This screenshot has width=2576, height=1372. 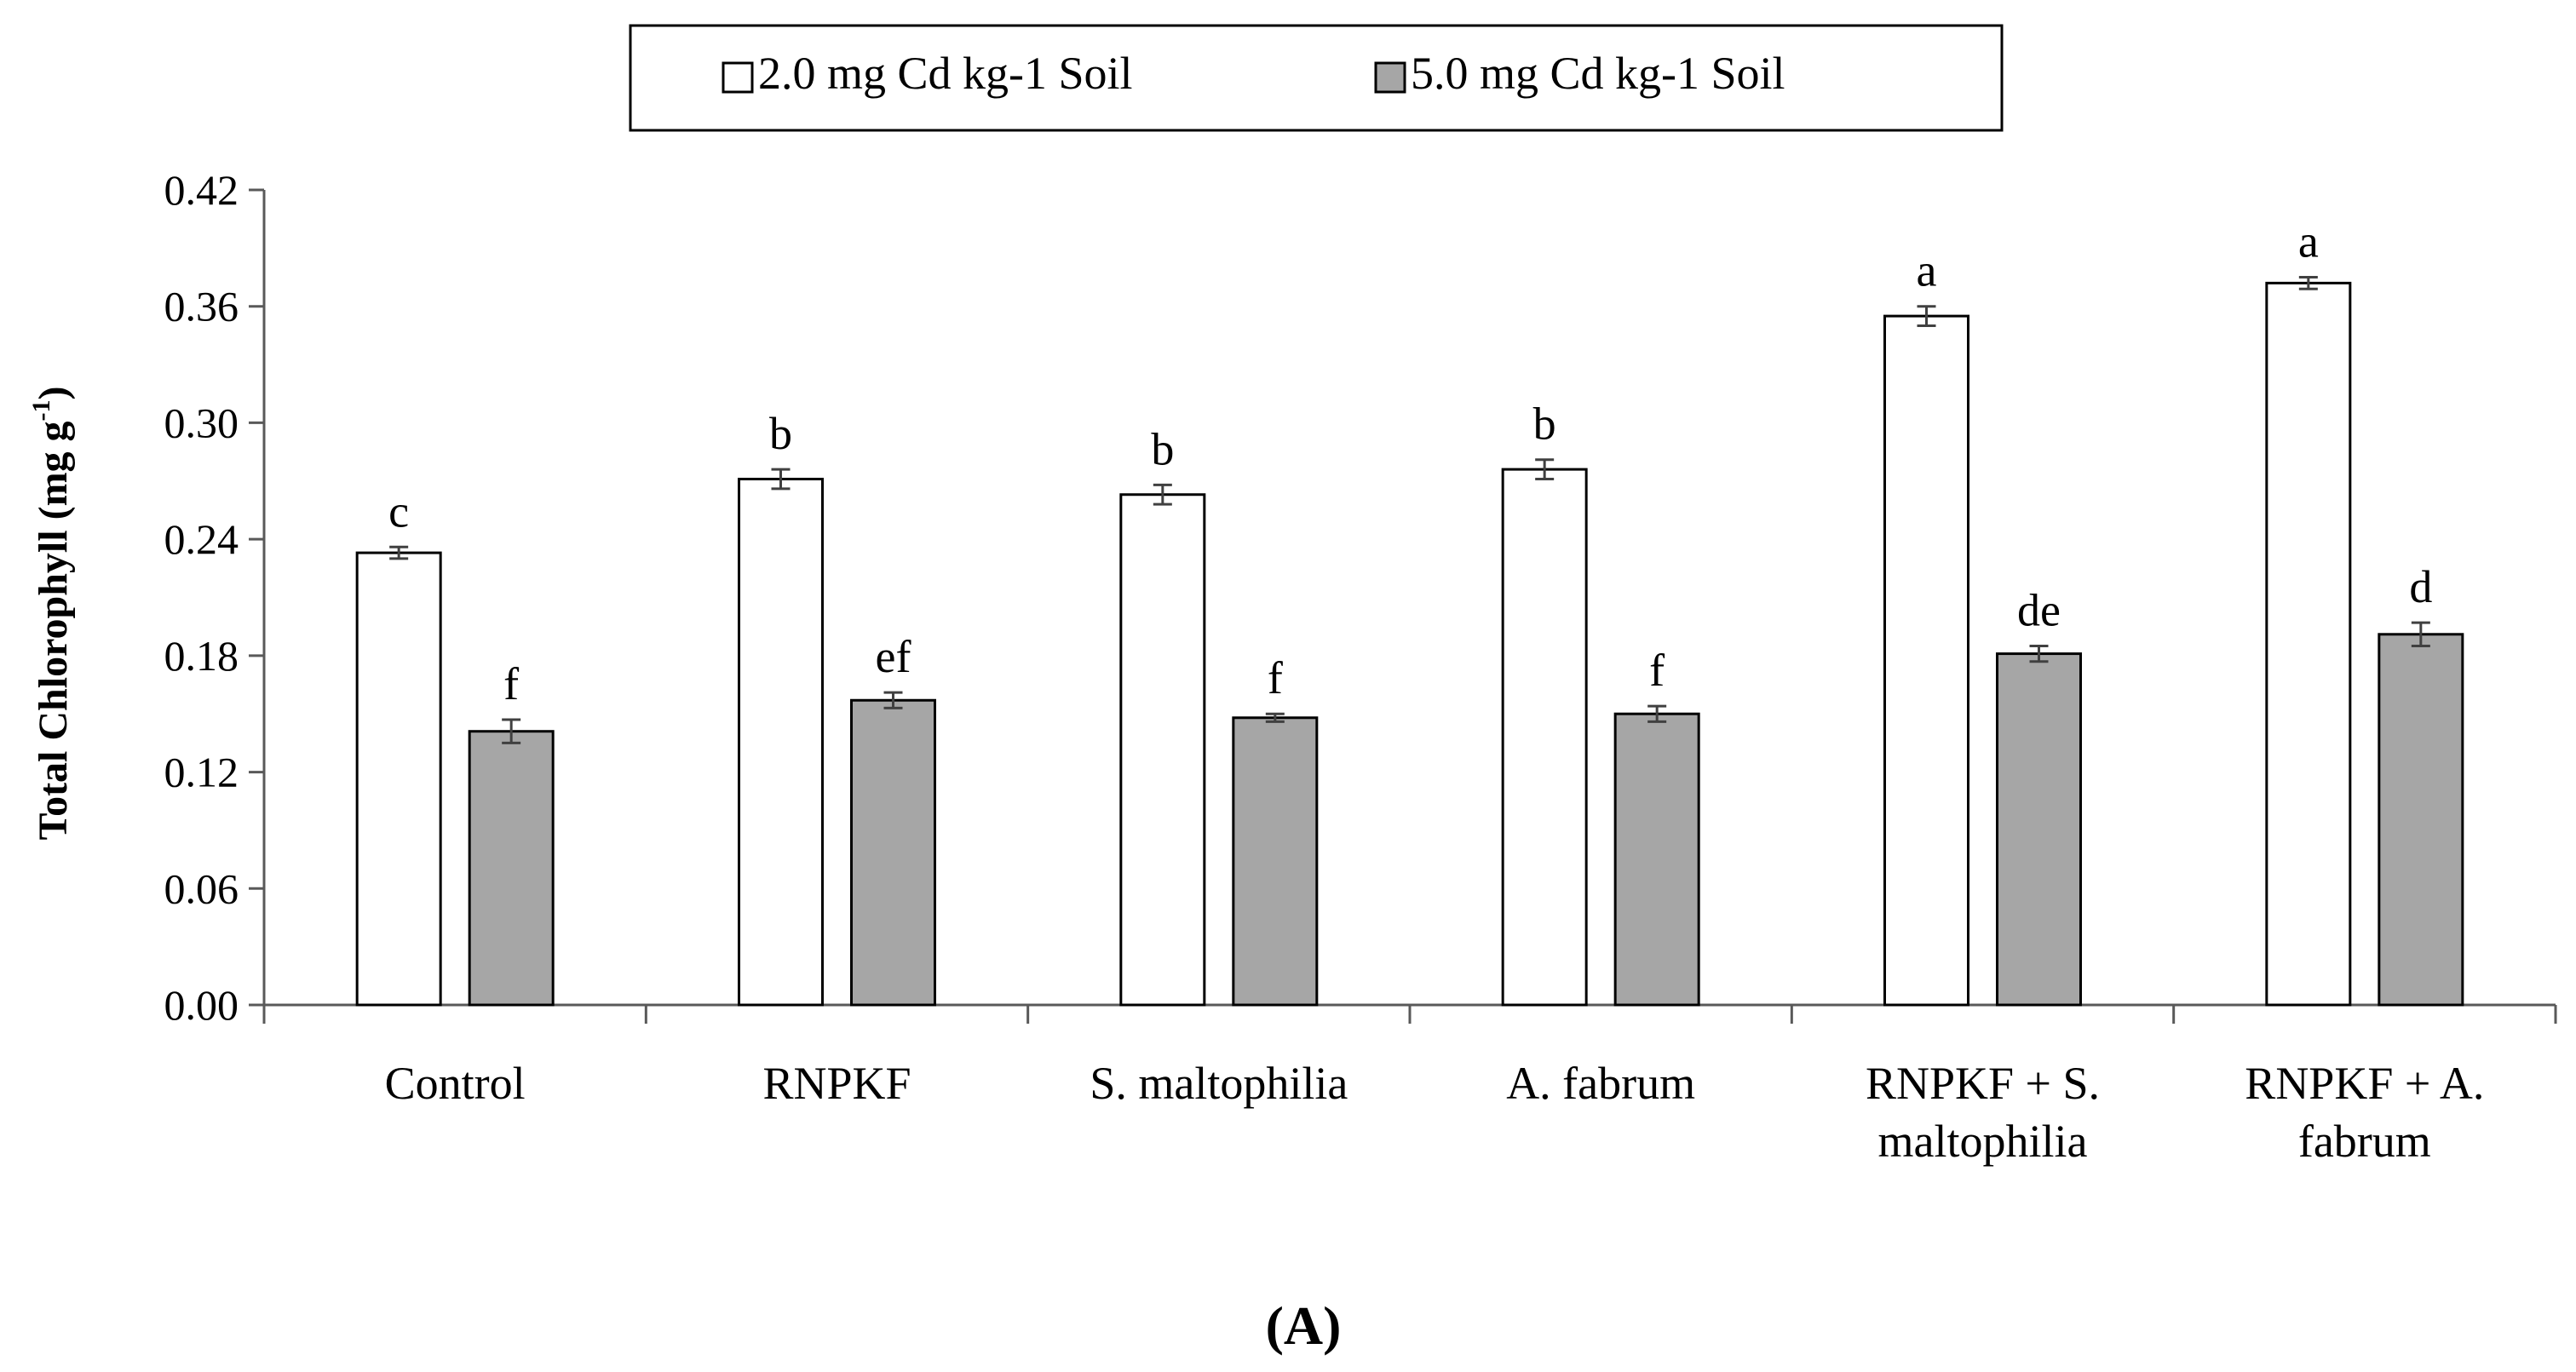 I want to click on legend-frame, so click(x=1316, y=78).